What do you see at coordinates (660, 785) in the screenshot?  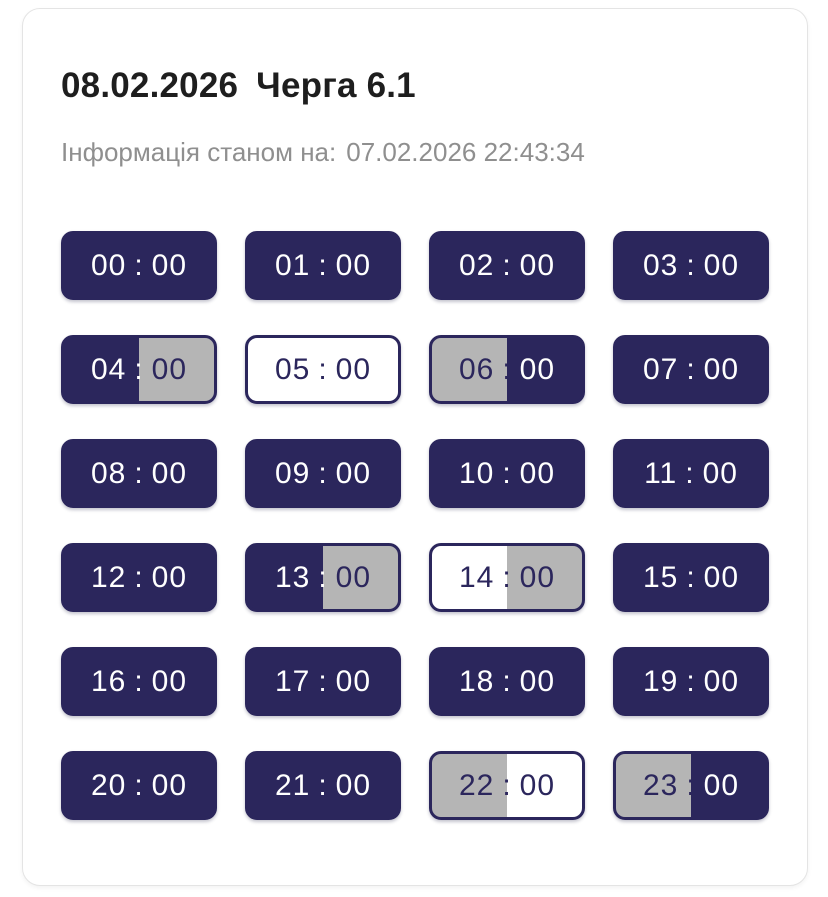 I see `tile-hour: 23` at bounding box center [660, 785].